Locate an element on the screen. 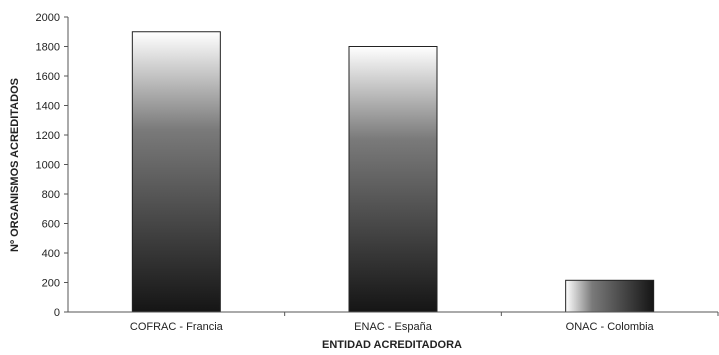  y-tick-label: 1000 is located at coordinates (48, 166).